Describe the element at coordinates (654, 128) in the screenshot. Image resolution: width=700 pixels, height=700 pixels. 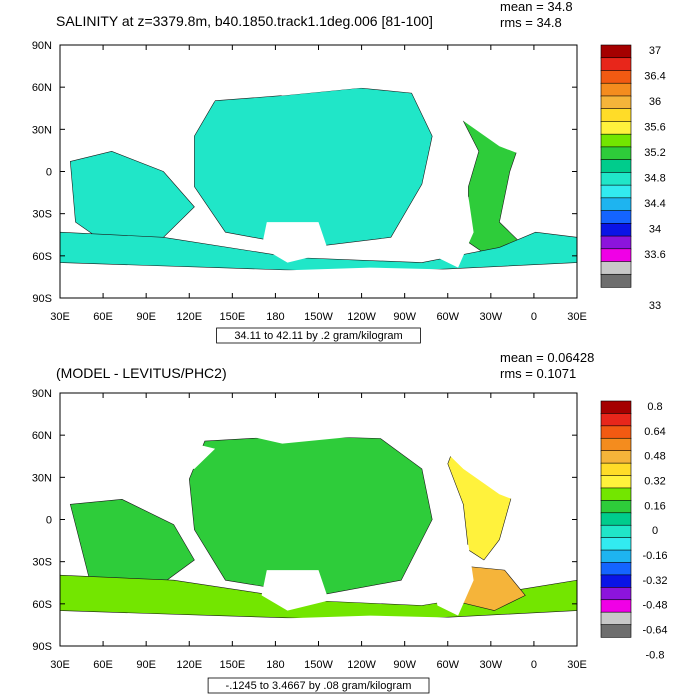
I see `colorbar-label: 35.6` at that location.